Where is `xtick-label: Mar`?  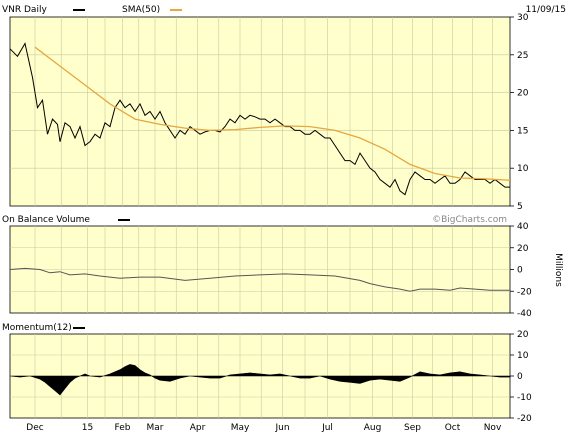 xtick-label: Mar is located at coordinates (155, 428).